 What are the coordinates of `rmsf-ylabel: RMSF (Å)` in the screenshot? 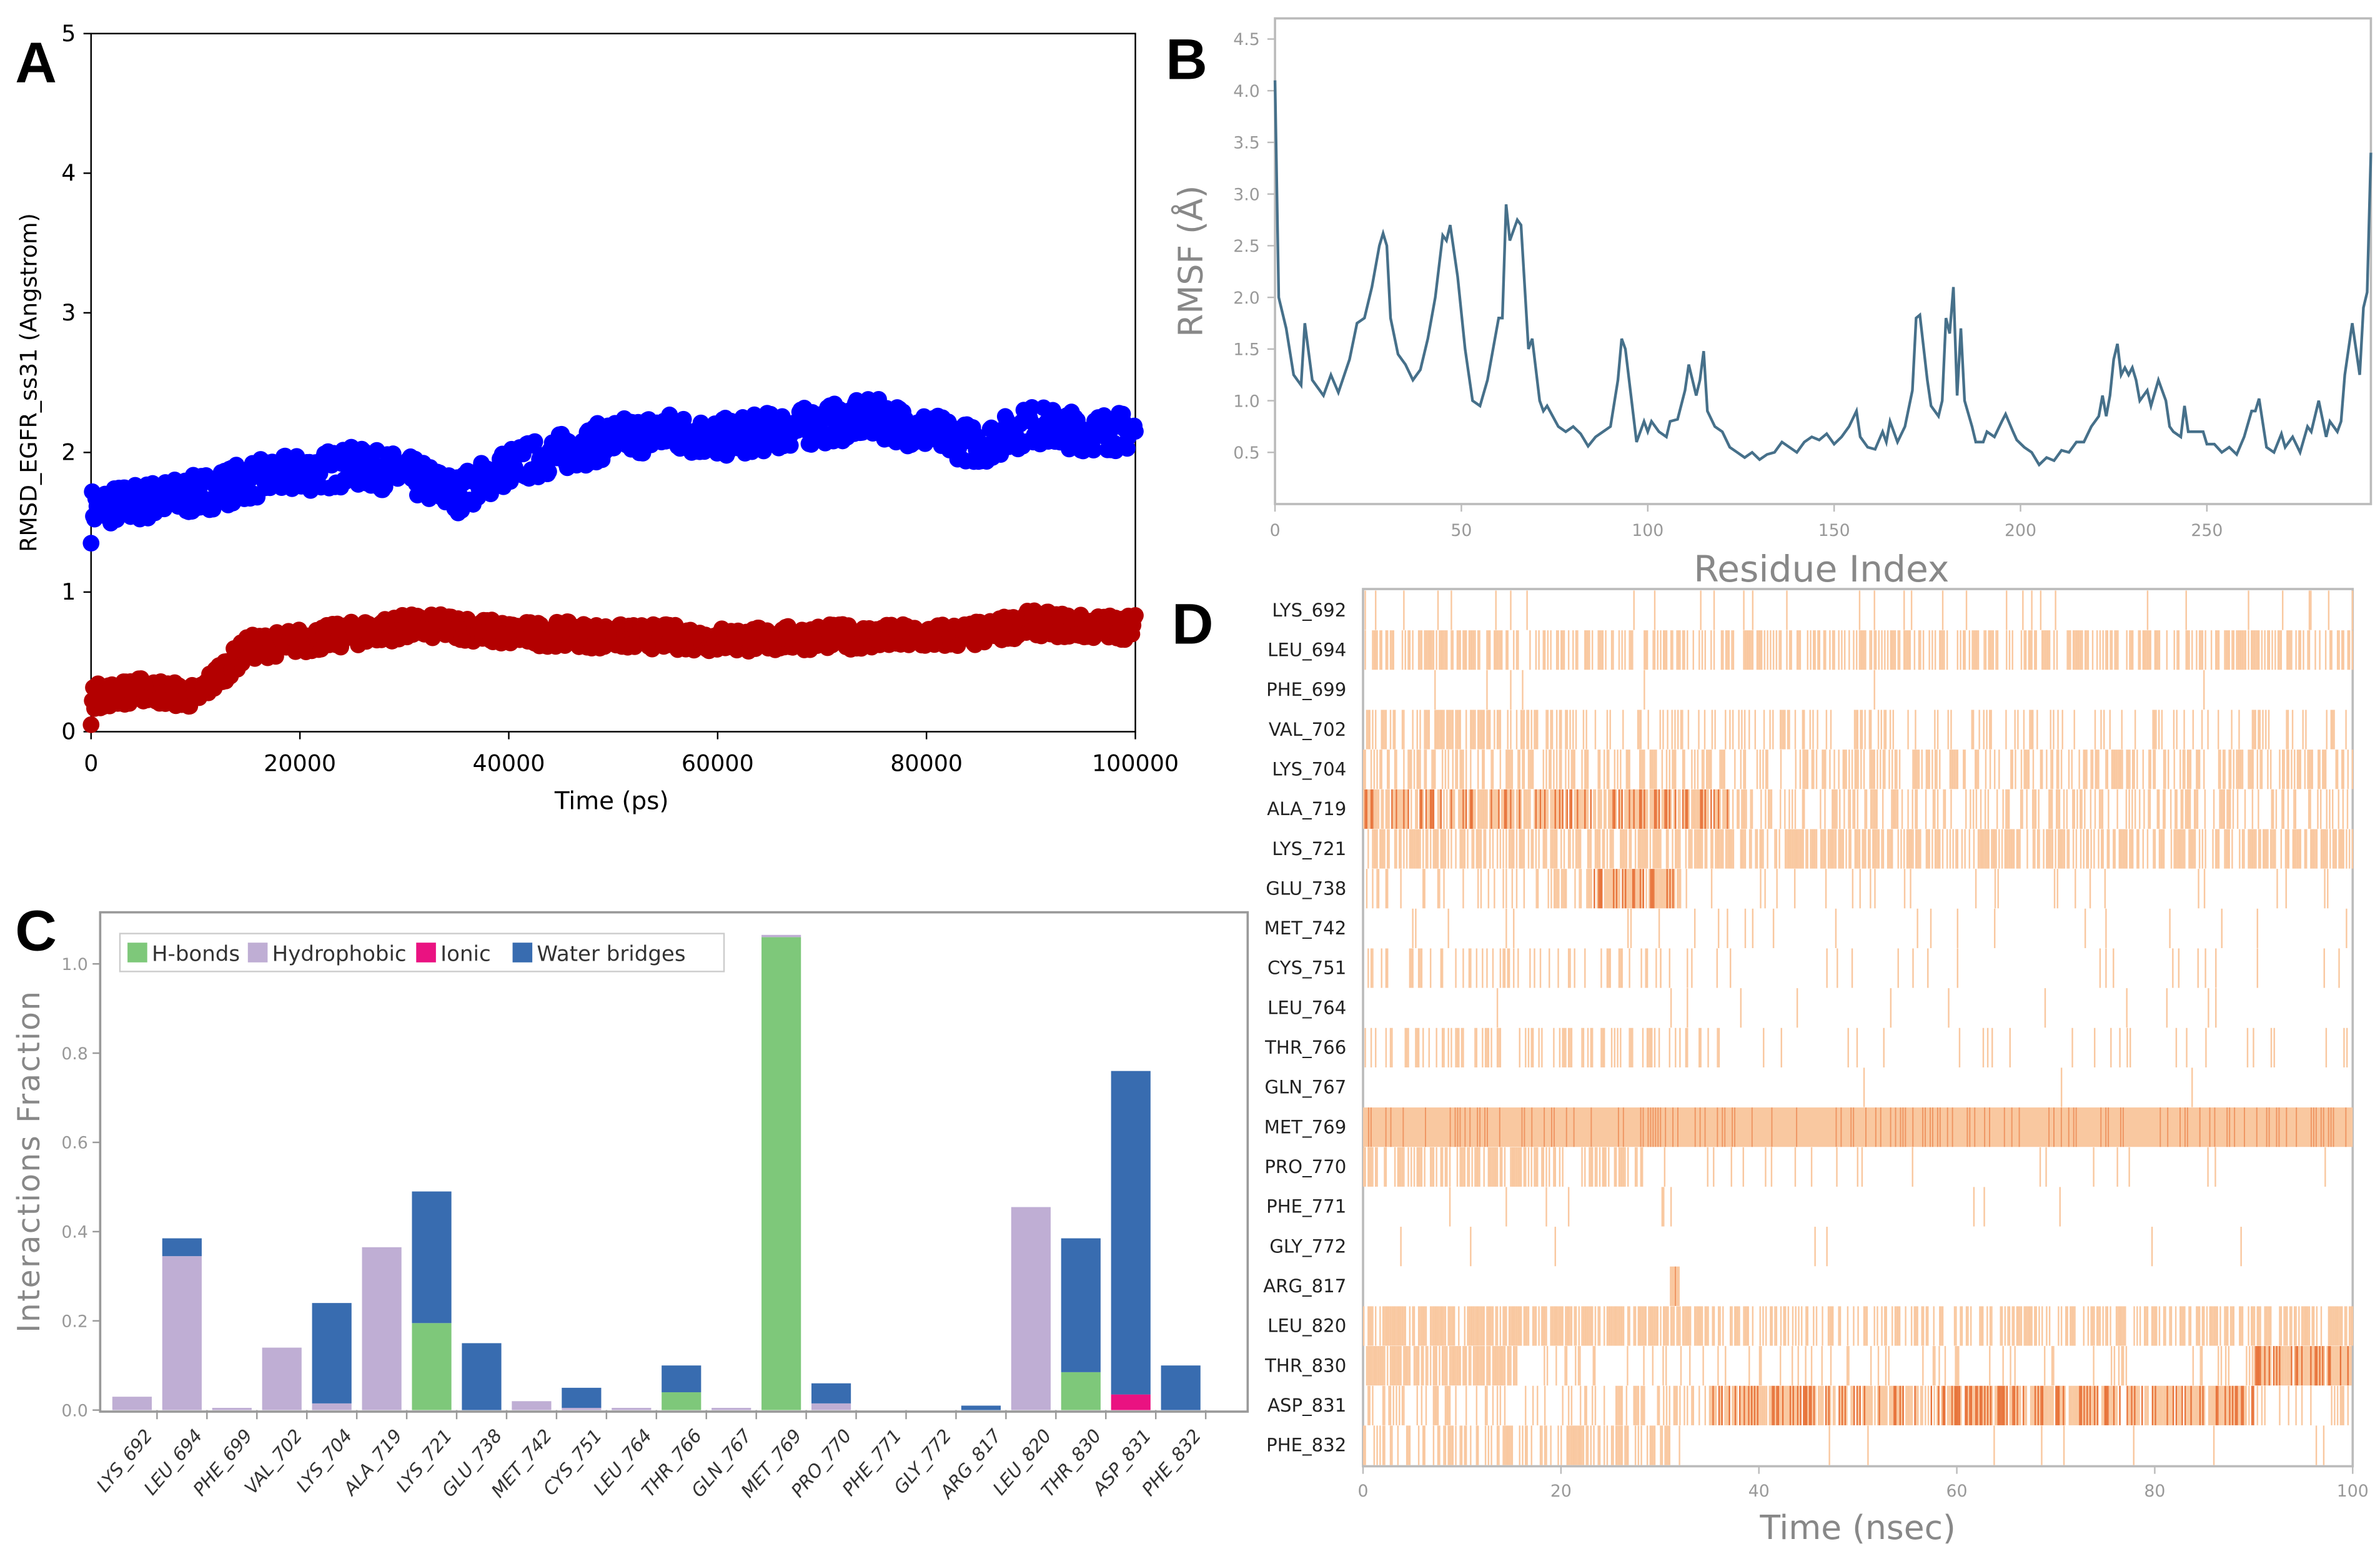 It's located at (1190, 261).